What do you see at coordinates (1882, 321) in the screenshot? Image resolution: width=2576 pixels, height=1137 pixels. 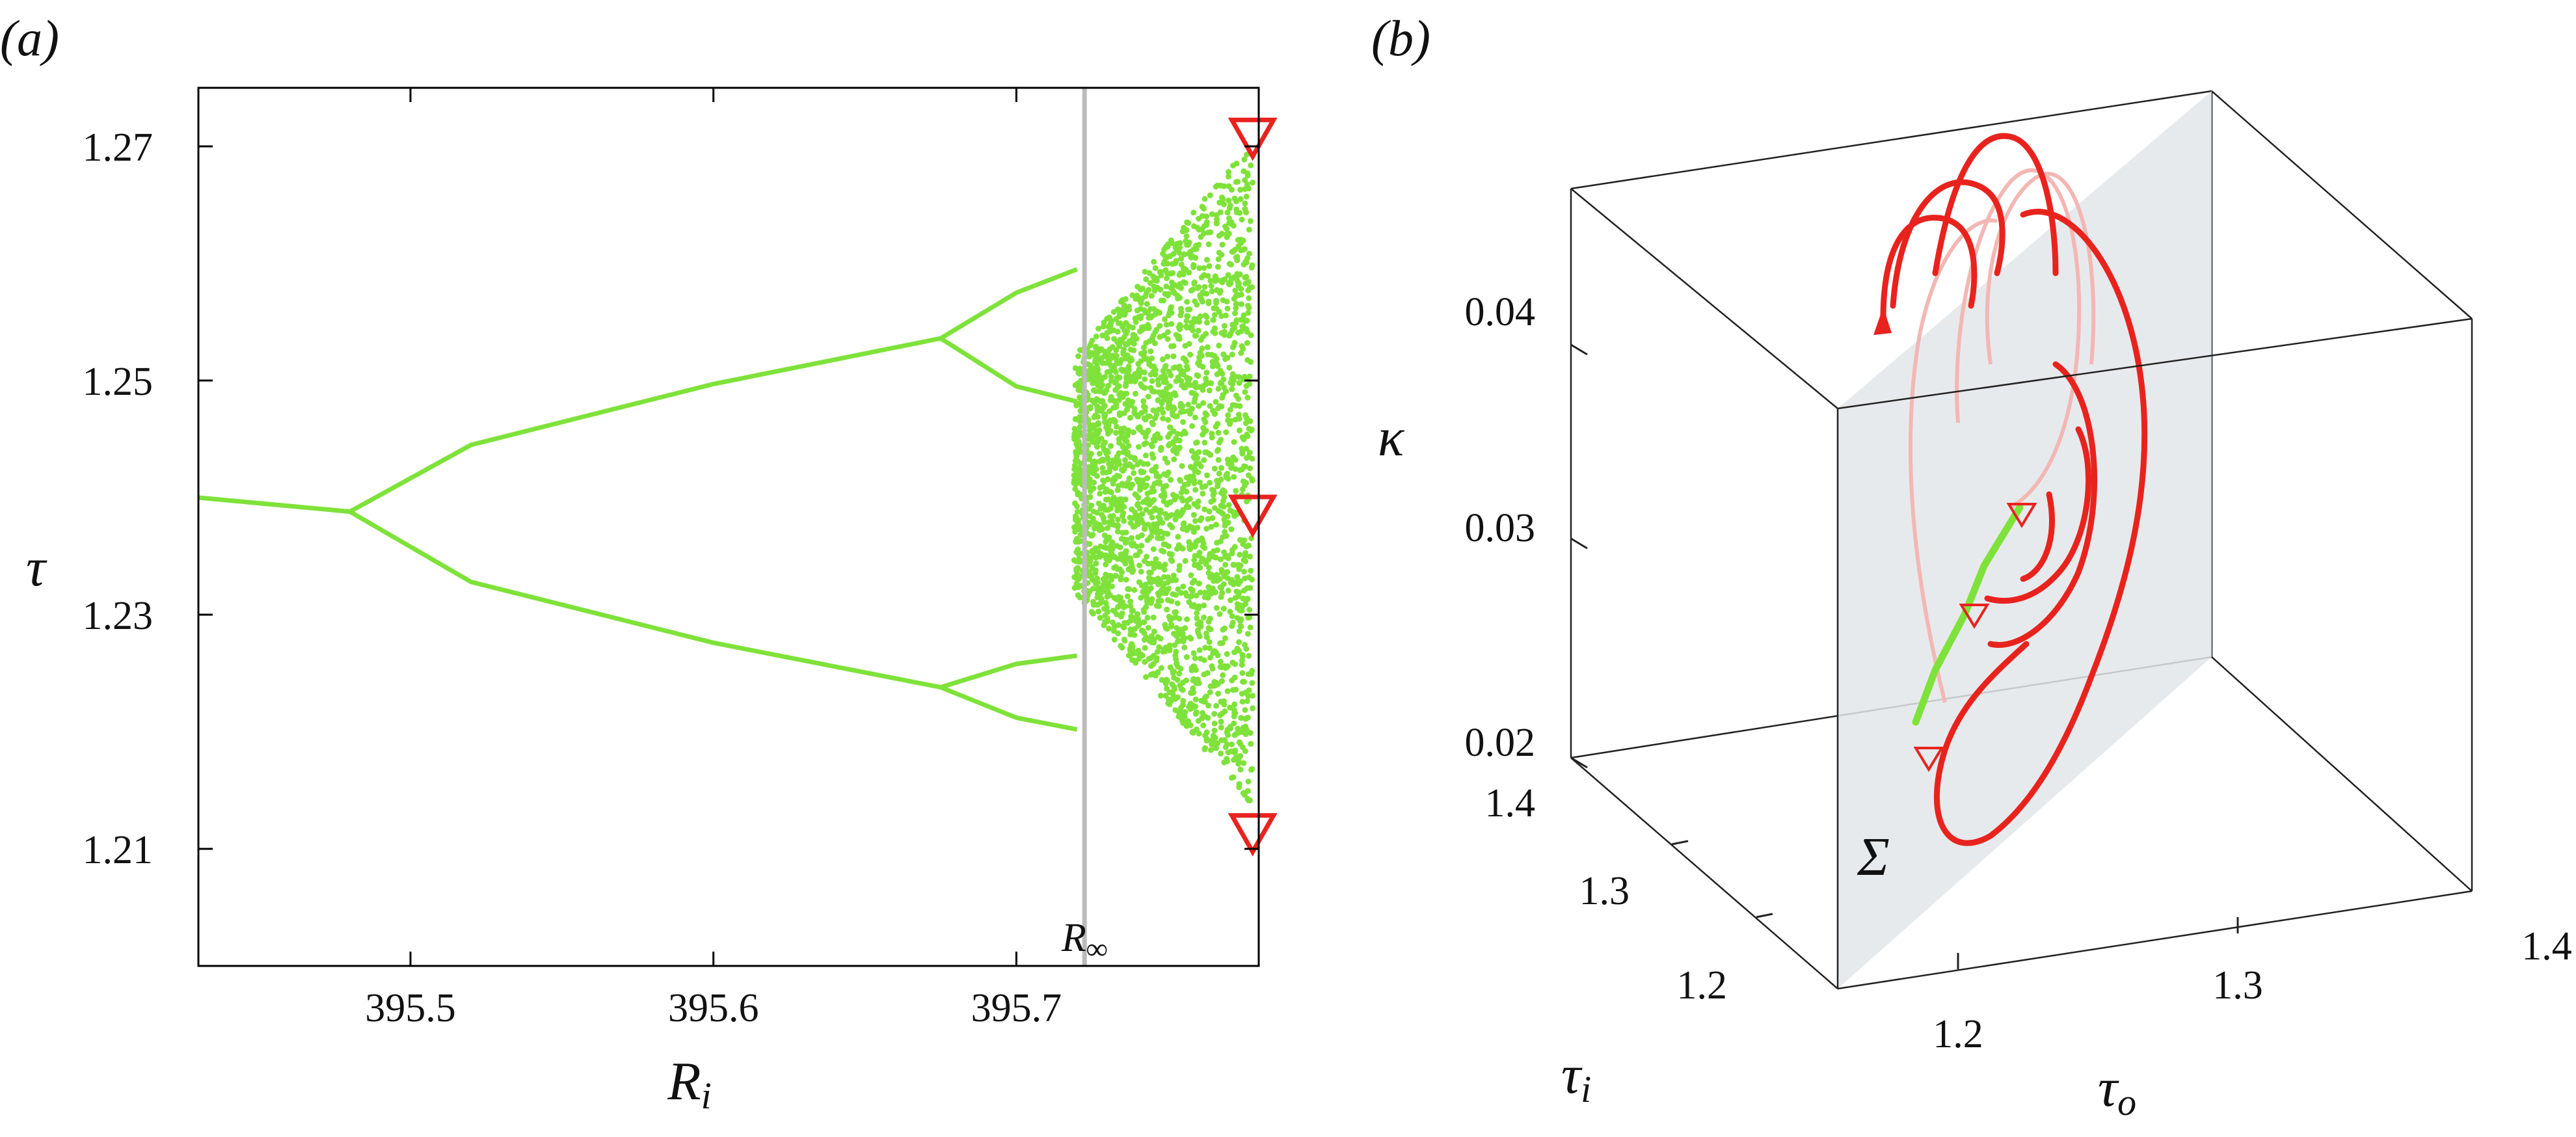 I see `direction-arrow-icon` at bounding box center [1882, 321].